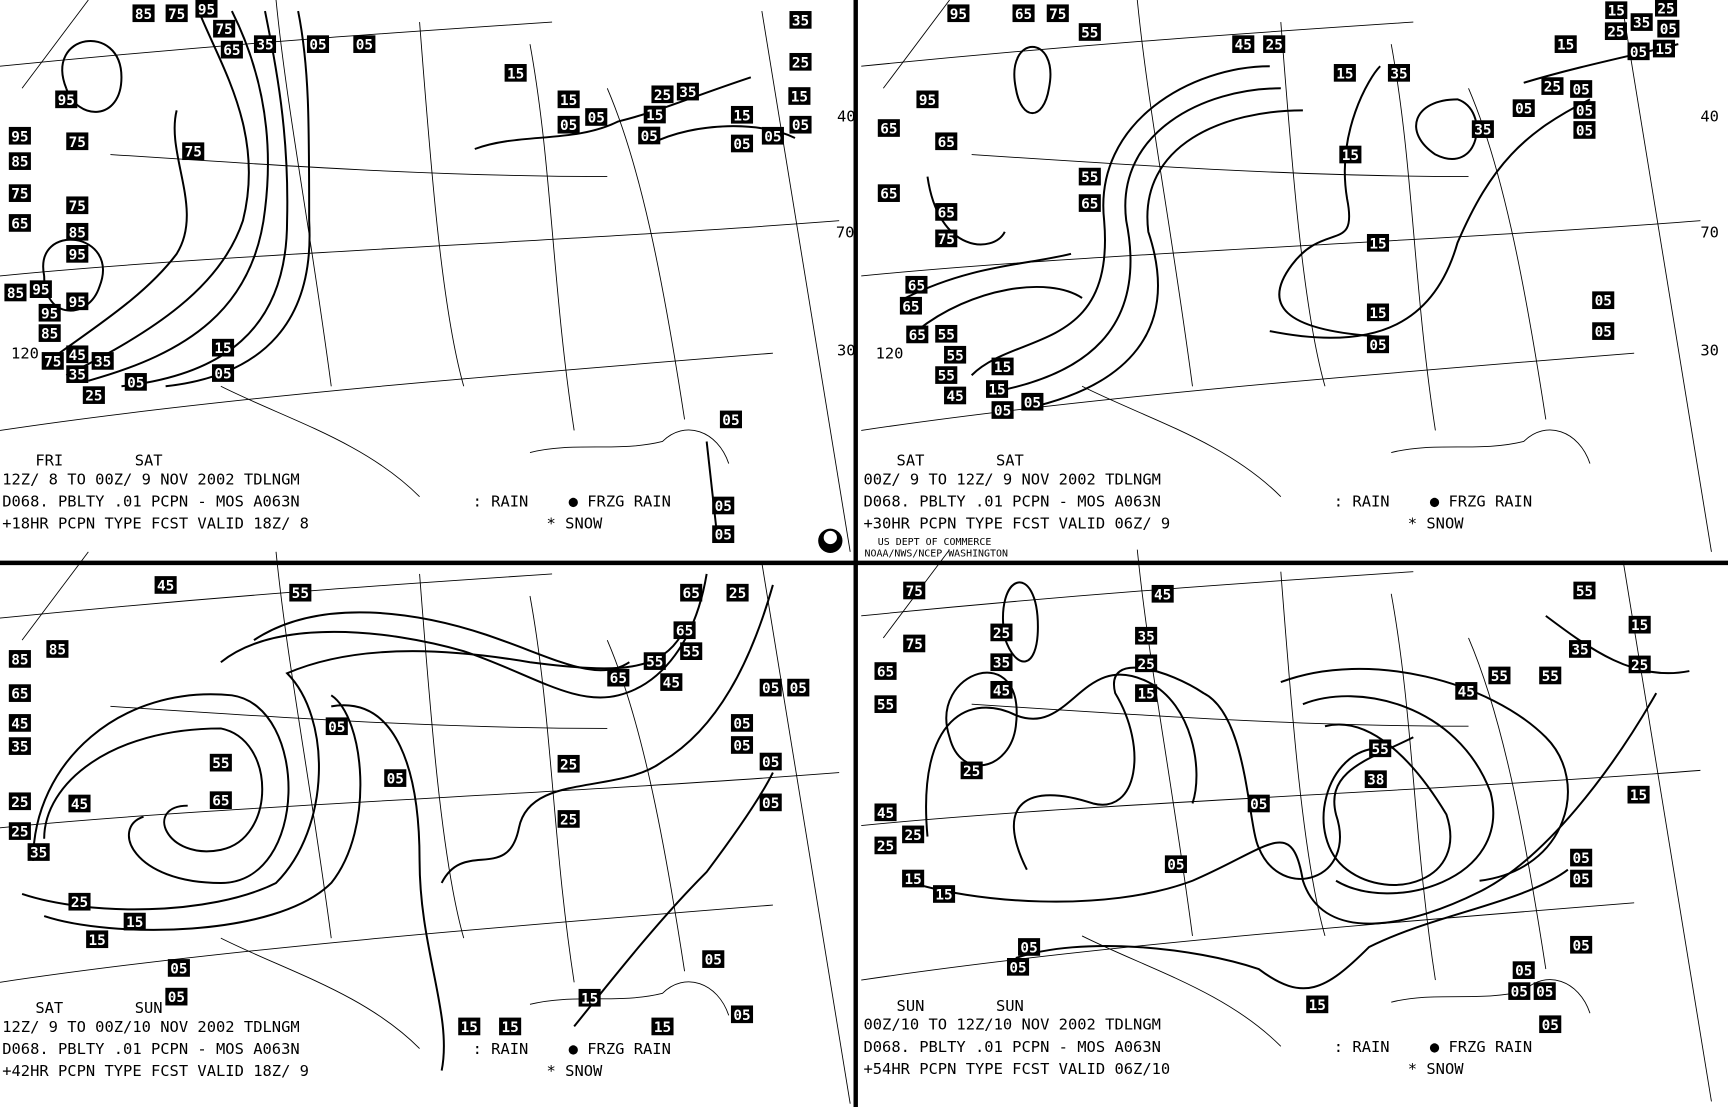 This screenshot has height=1107, width=1728. Describe the element at coordinates (1375, 779) in the screenshot. I see `contour-label-group: 38` at that location.